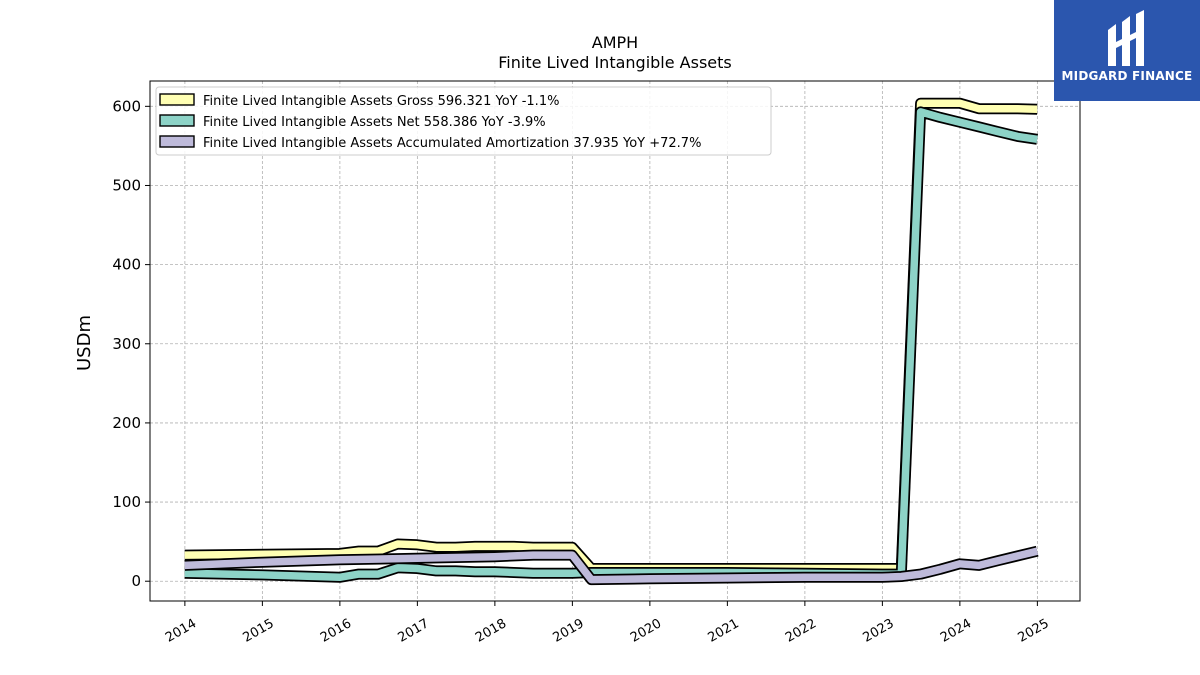  Describe the element at coordinates (615, 42) in the screenshot. I see `chart-title: AMPH` at that location.